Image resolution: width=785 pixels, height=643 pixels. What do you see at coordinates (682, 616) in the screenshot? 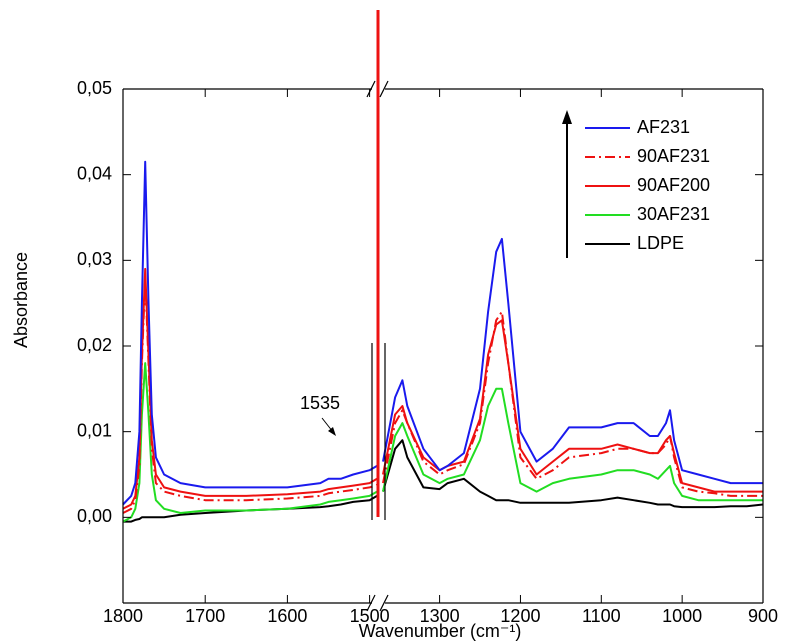
I see `x-tick-label: 1000` at bounding box center [682, 616].